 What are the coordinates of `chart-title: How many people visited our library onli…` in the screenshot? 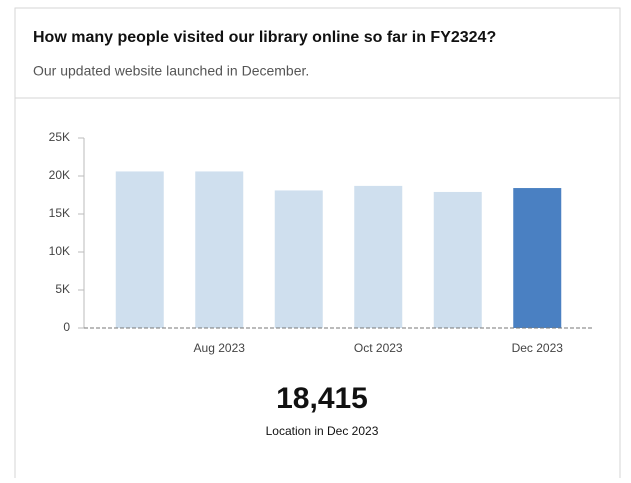 It's located at (264, 37).